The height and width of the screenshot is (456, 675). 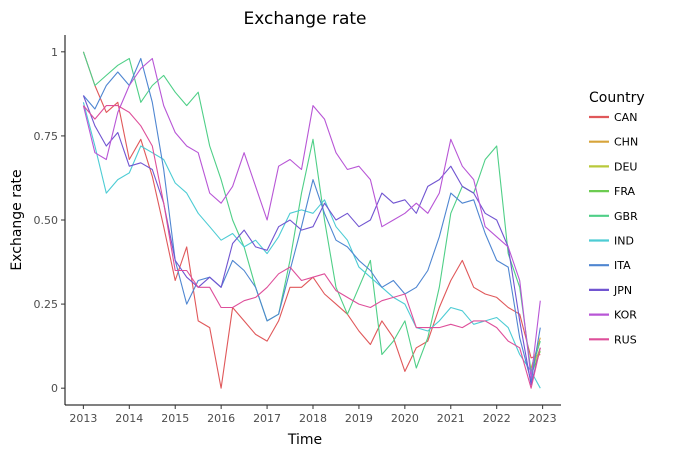 I want to click on legend-label-kor: KOR, so click(x=625, y=315).